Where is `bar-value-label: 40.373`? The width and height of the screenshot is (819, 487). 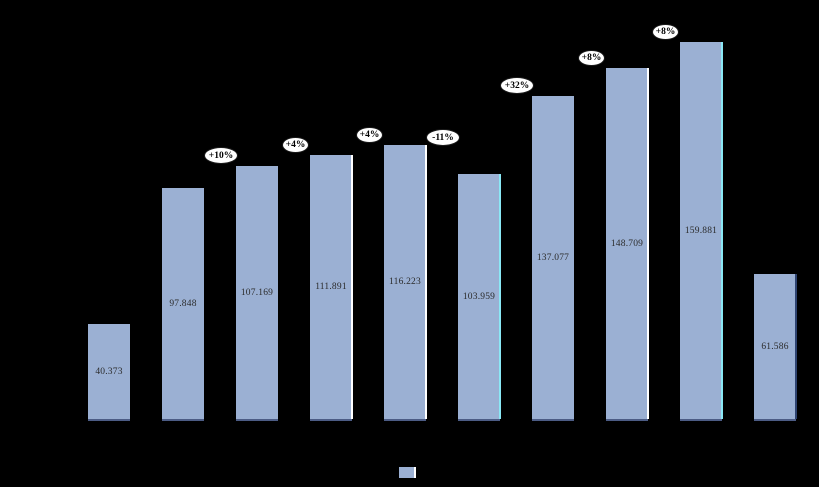
bar-value-label: 40.373 is located at coordinates (109, 372).